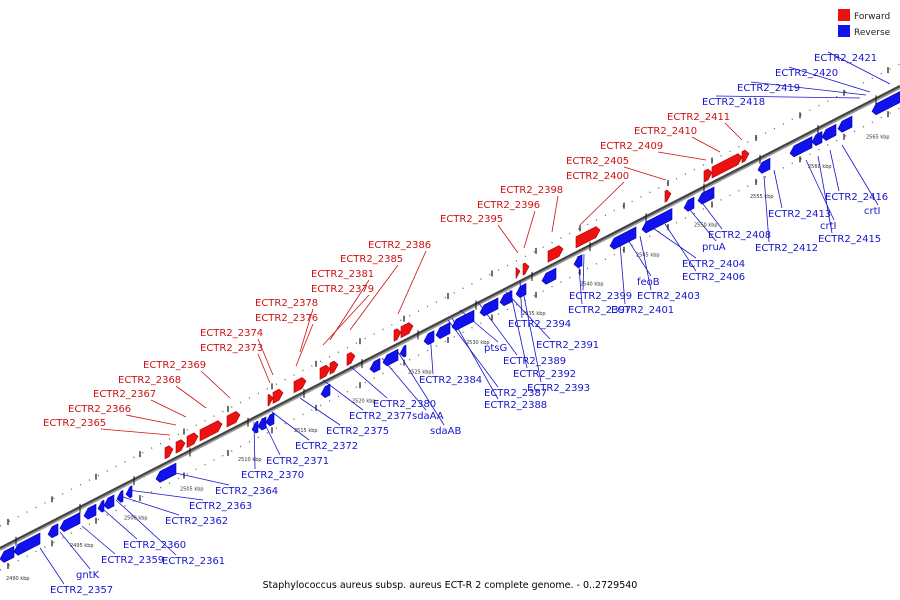  What do you see at coordinates (515, 393) in the screenshot?
I see `reverse-gene-label: ECTR2_2387` at bounding box center [515, 393].